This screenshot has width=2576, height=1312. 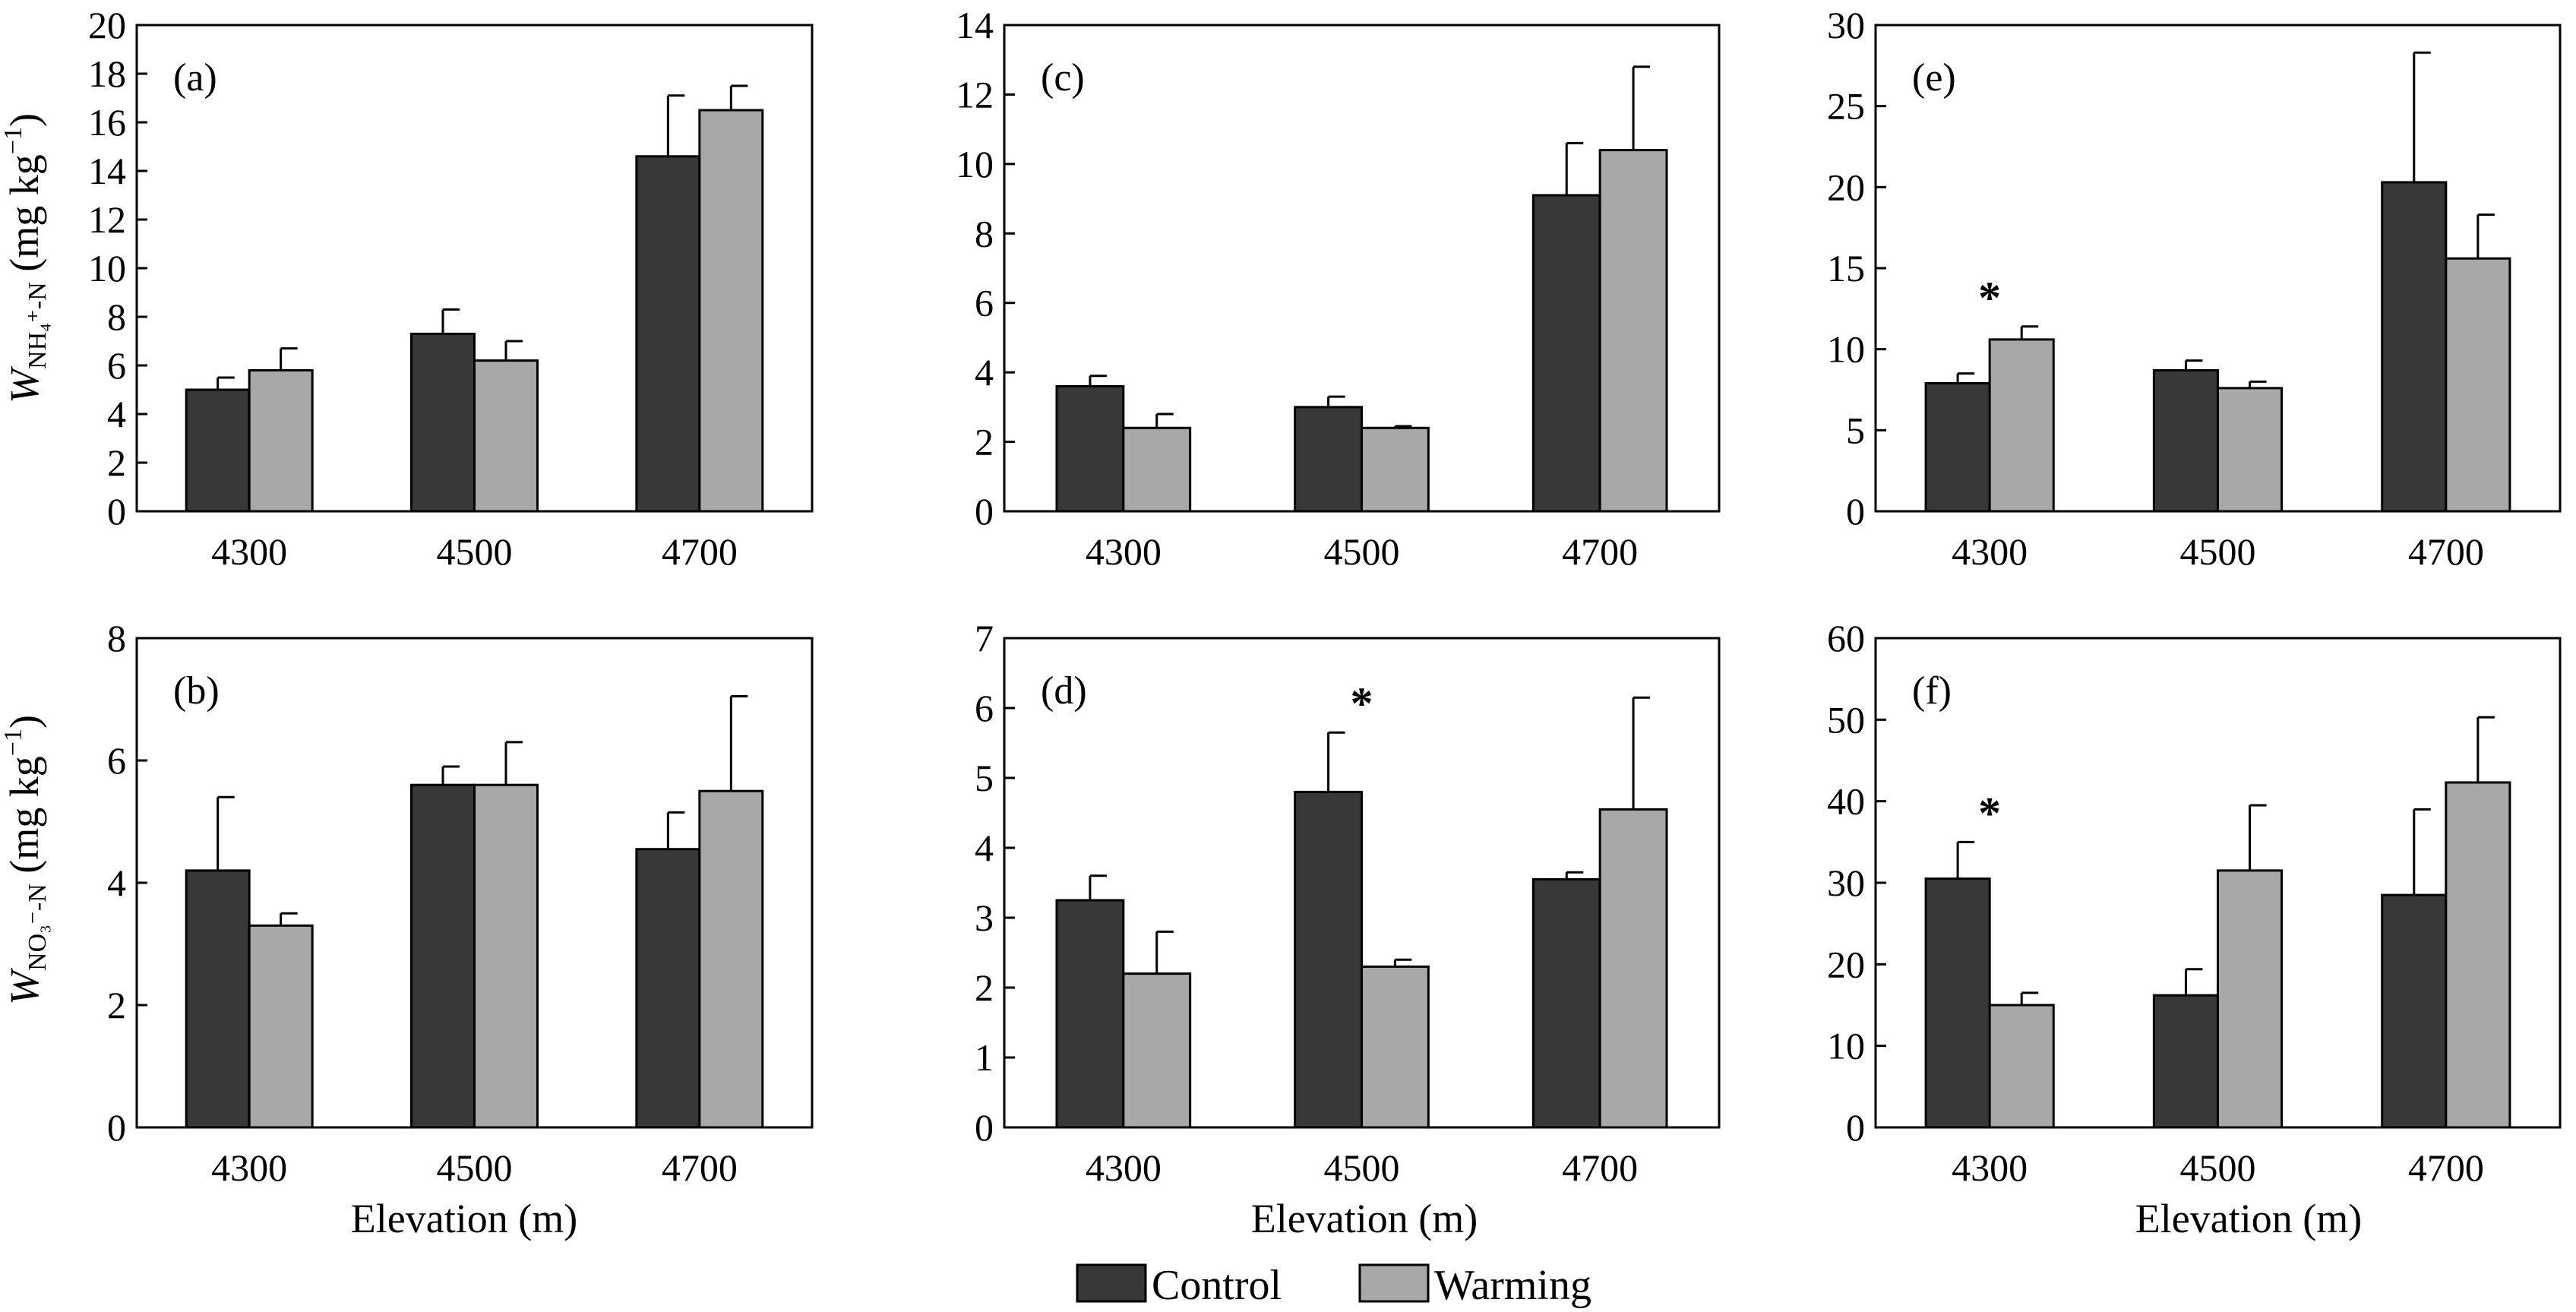 What do you see at coordinates (1217, 1285) in the screenshot?
I see `legend-label-control: Control` at bounding box center [1217, 1285].